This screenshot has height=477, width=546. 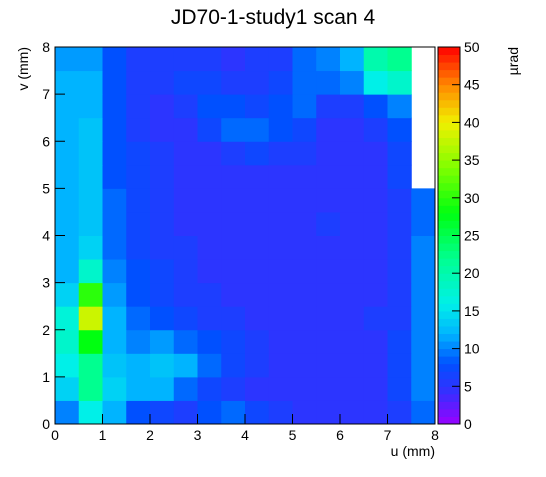 I want to click on colorbar-tick-label: 40, so click(x=472, y=122).